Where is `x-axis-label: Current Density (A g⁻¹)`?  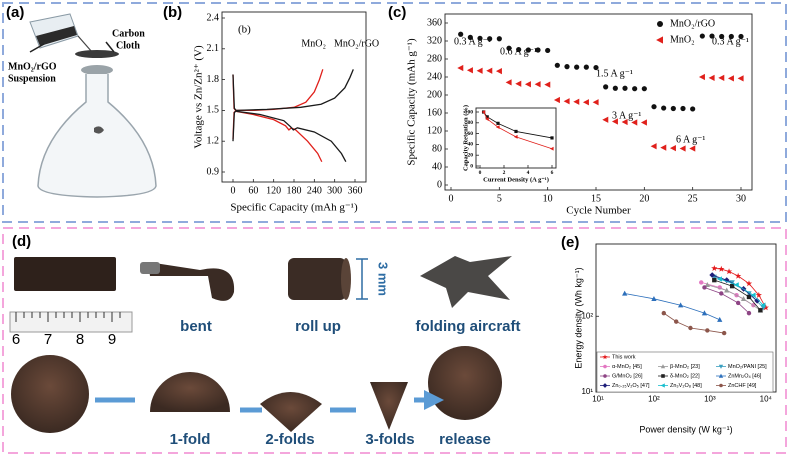 x-axis-label: Current Density (A g⁻¹) is located at coordinates (516, 179).